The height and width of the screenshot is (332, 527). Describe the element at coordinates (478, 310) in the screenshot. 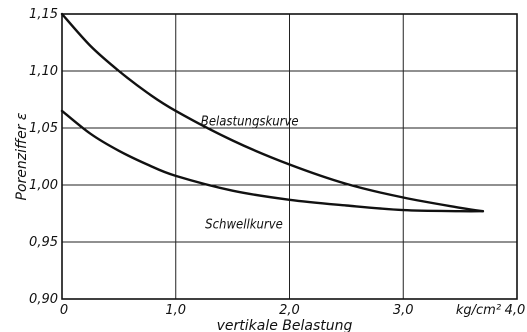

I see `x-axis-unit: kg/cm²` at that location.